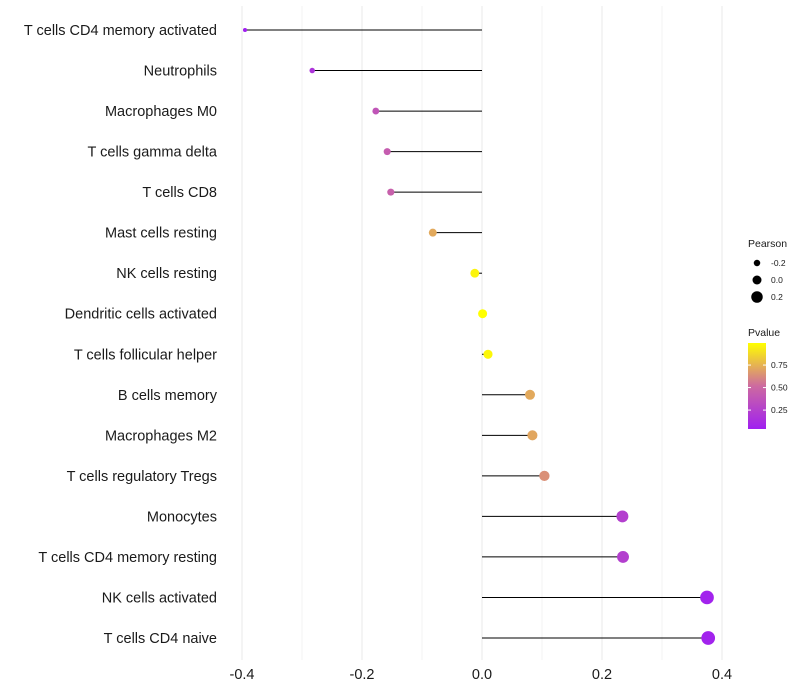  What do you see at coordinates (362, 675) in the screenshot?
I see `x-tick-label: -0.2` at bounding box center [362, 675].